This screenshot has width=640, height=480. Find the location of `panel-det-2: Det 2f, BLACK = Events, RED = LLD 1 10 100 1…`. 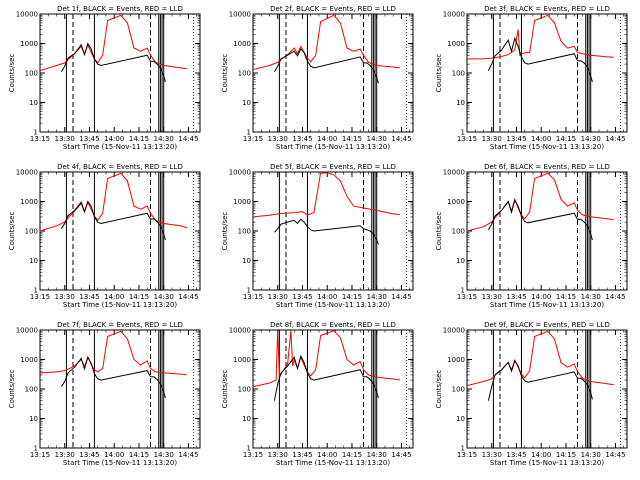

panel-det-2: Det 2f, BLACK = Events, RED = LLD 1 10 100 1… is located at coordinates (317, 78).